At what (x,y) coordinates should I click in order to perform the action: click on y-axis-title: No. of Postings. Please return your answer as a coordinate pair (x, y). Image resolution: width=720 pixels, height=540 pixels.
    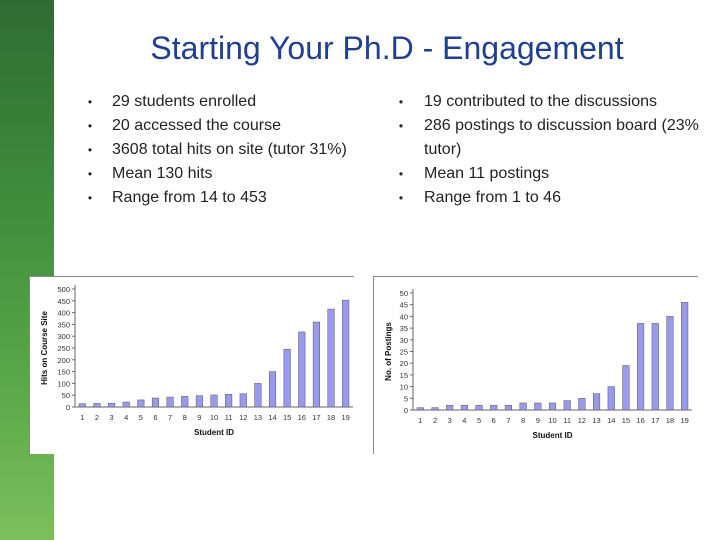
    Looking at the image, I should click on (388, 351).